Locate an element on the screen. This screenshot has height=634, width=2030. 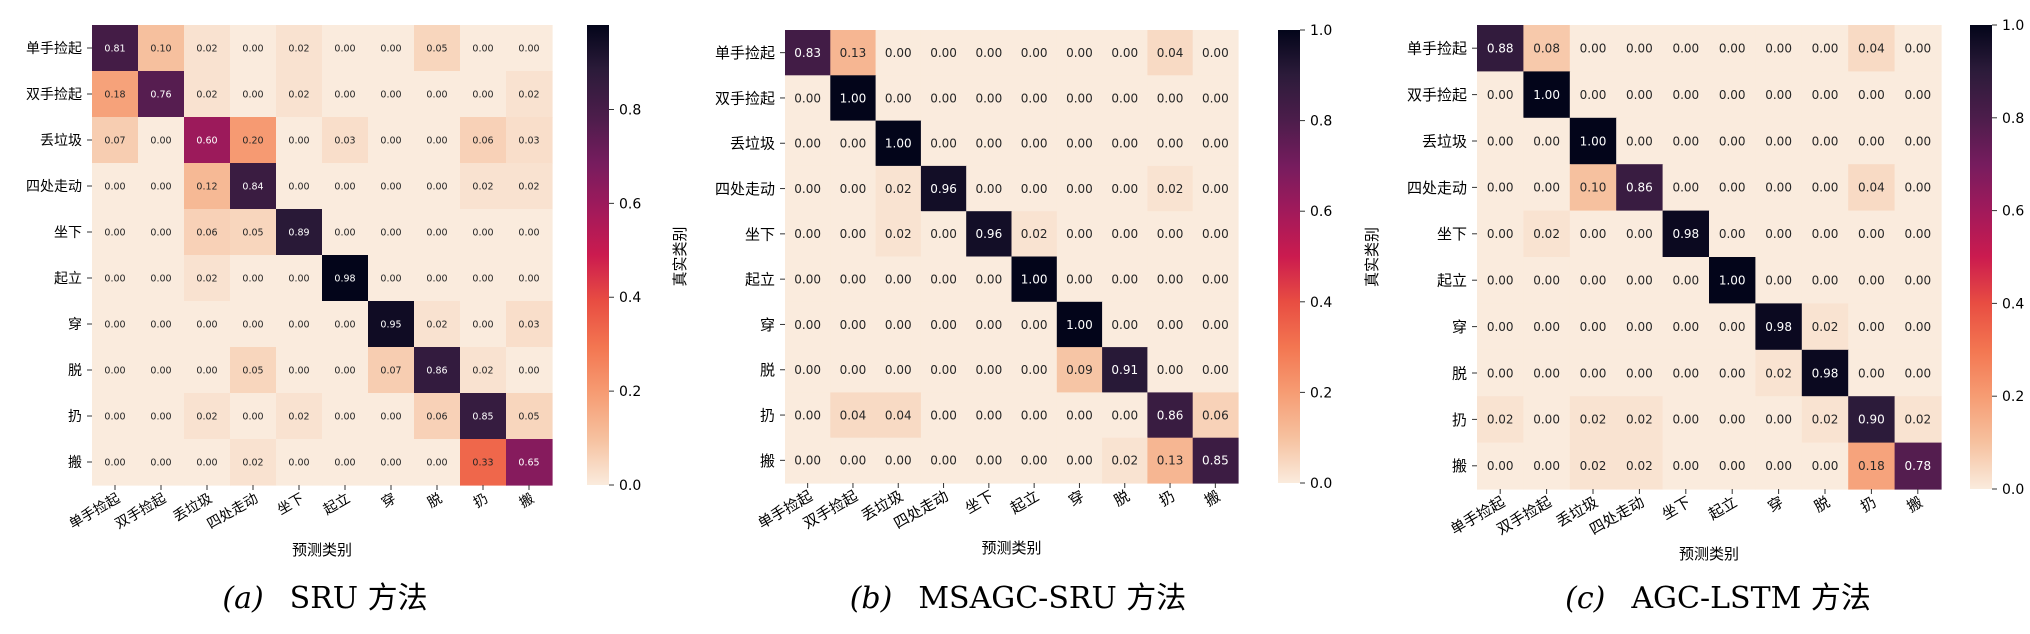
colorbar-tick-label: 0.2 is located at coordinates (630, 392).